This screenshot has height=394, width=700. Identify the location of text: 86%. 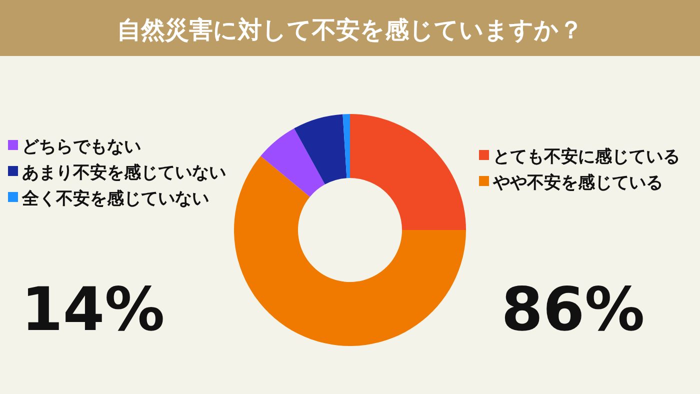
(573, 310).